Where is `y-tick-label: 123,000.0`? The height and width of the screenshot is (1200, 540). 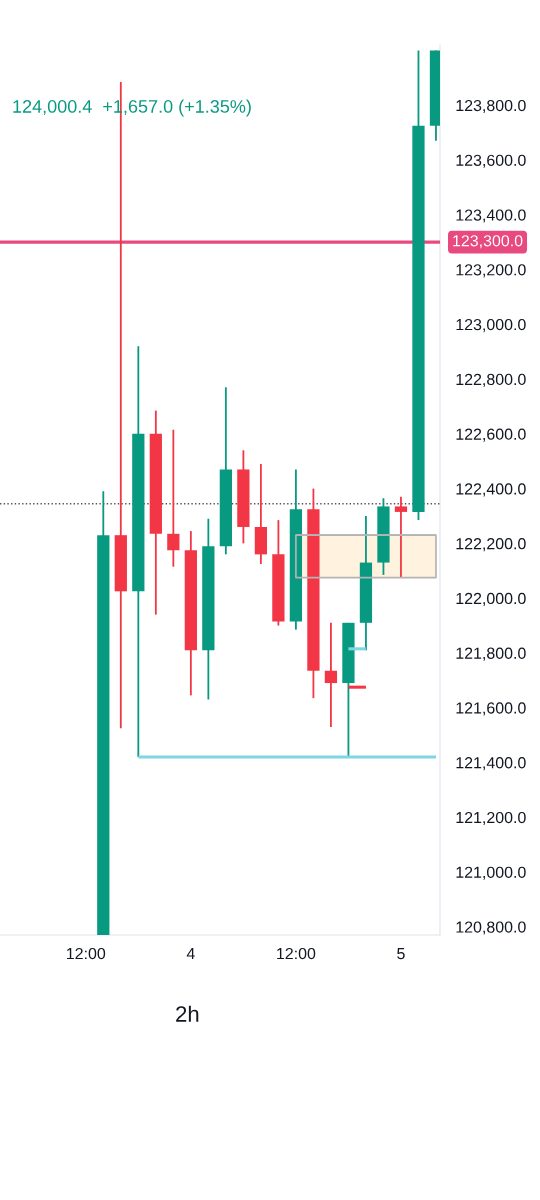 y-tick-label: 123,000.0 is located at coordinates (491, 325).